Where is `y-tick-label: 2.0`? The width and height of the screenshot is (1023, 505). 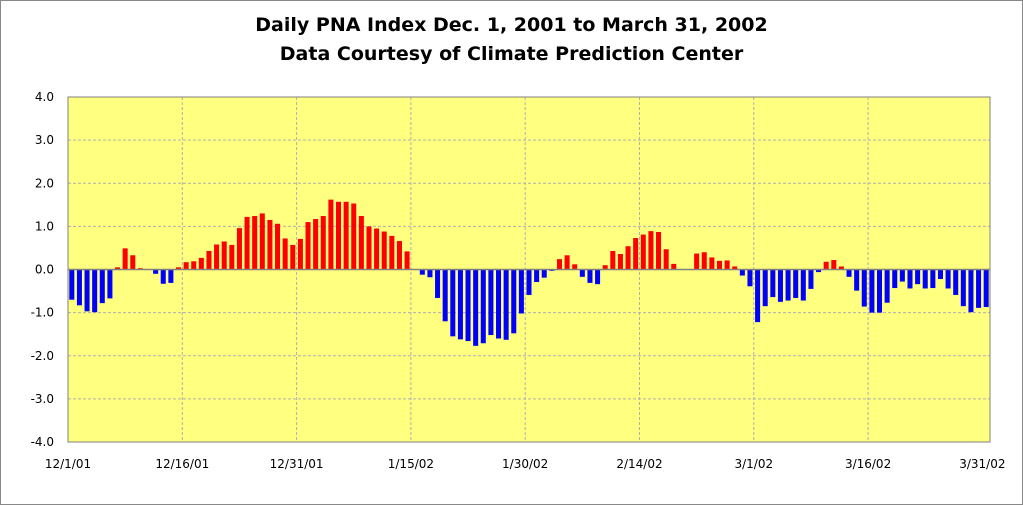 y-tick-label: 2.0 is located at coordinates (44, 183).